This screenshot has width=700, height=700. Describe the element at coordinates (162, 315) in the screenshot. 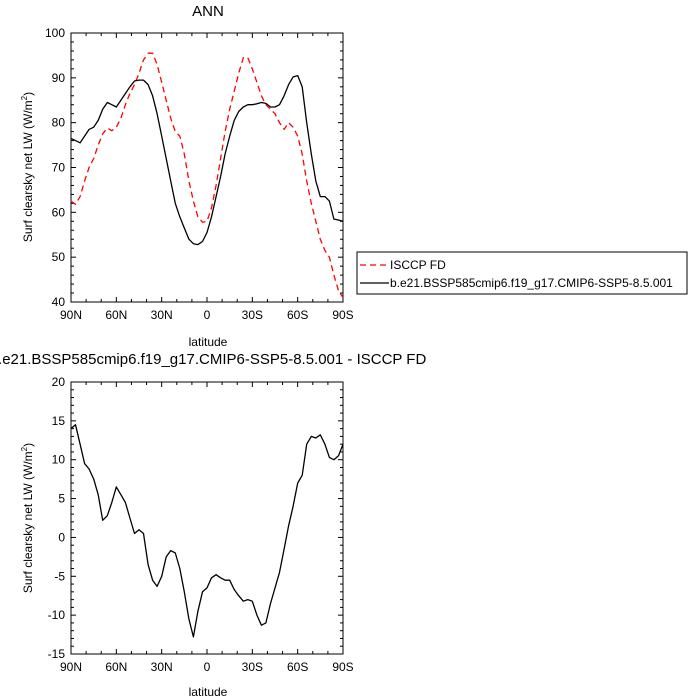

I see `top-xtick-label: 30N` at that location.